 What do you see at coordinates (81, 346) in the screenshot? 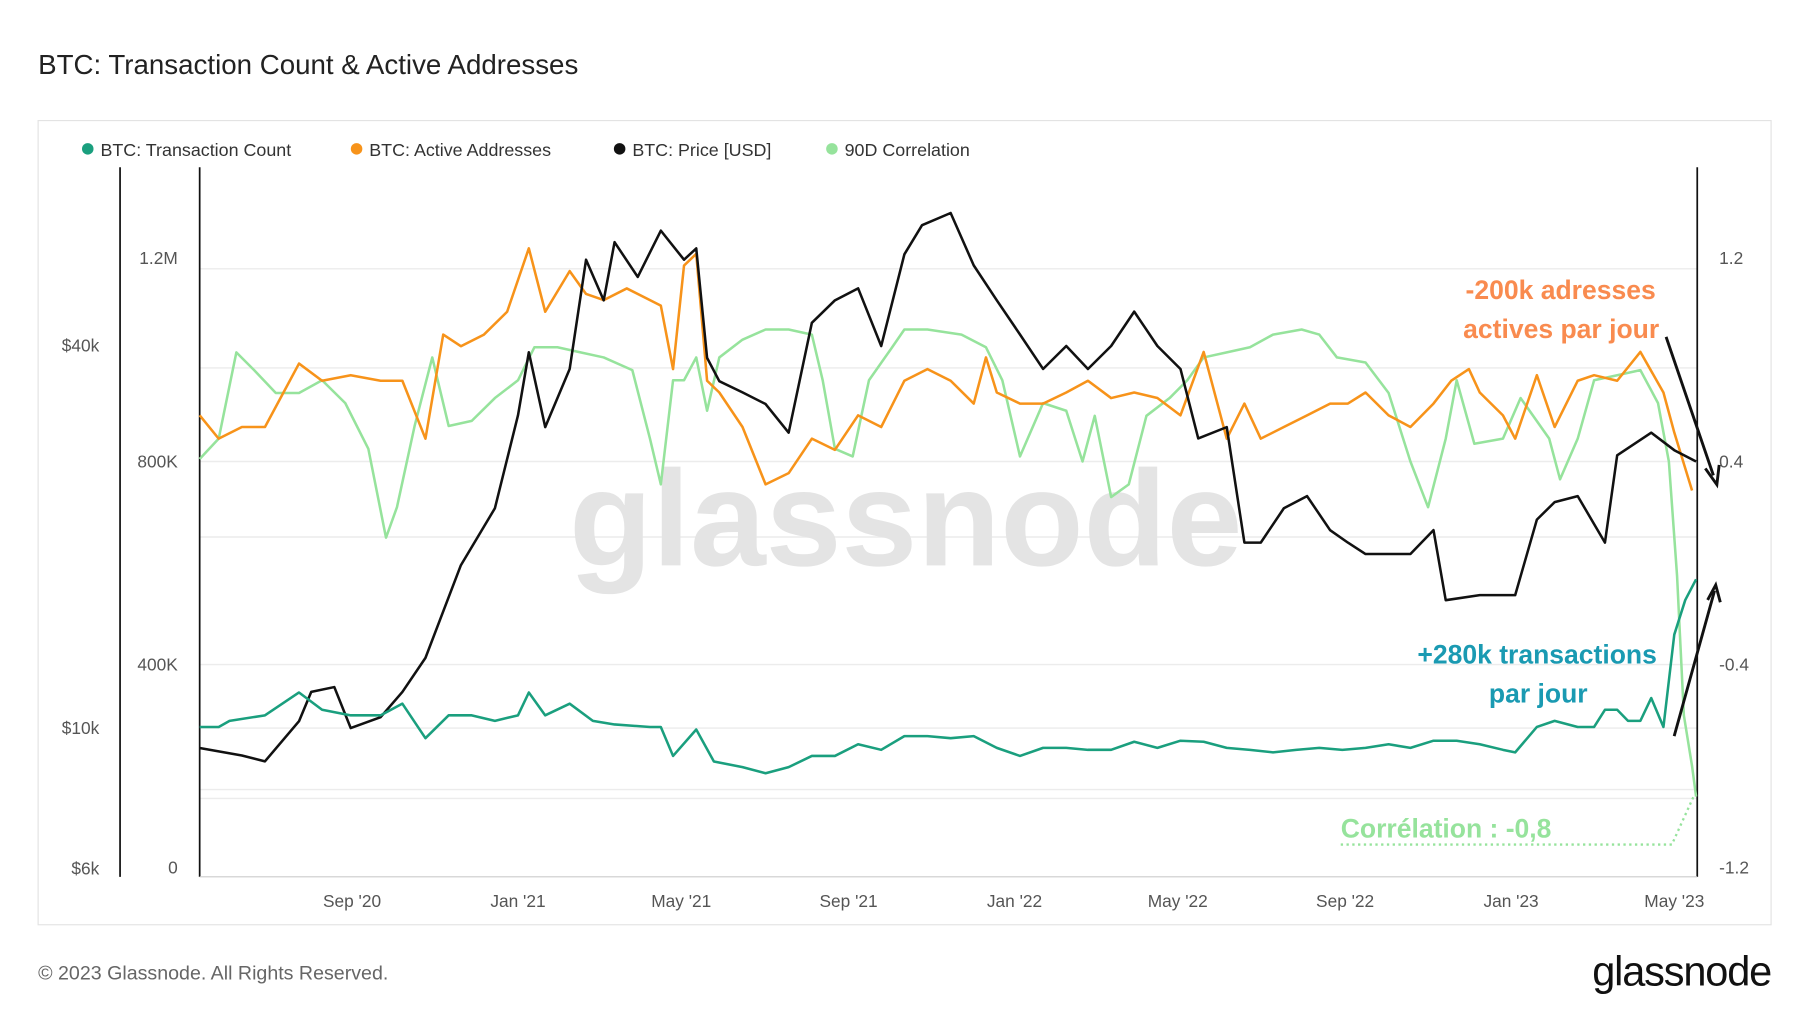
I see `y-price-tick-label: $40k` at bounding box center [81, 346].